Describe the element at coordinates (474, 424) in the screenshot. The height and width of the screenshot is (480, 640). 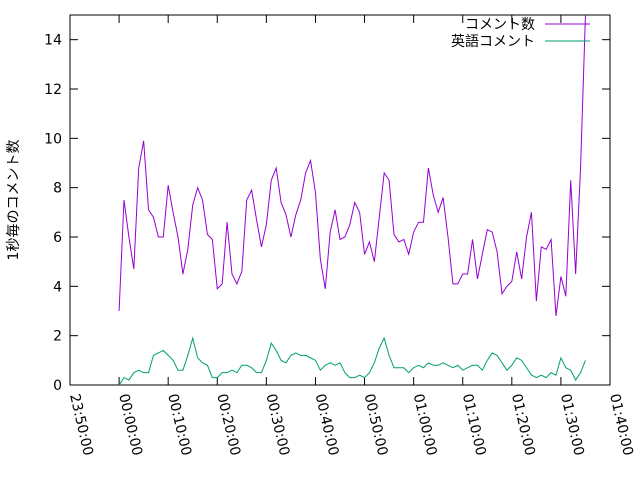
I see `x-tick-label: 01:10:00` at that location.